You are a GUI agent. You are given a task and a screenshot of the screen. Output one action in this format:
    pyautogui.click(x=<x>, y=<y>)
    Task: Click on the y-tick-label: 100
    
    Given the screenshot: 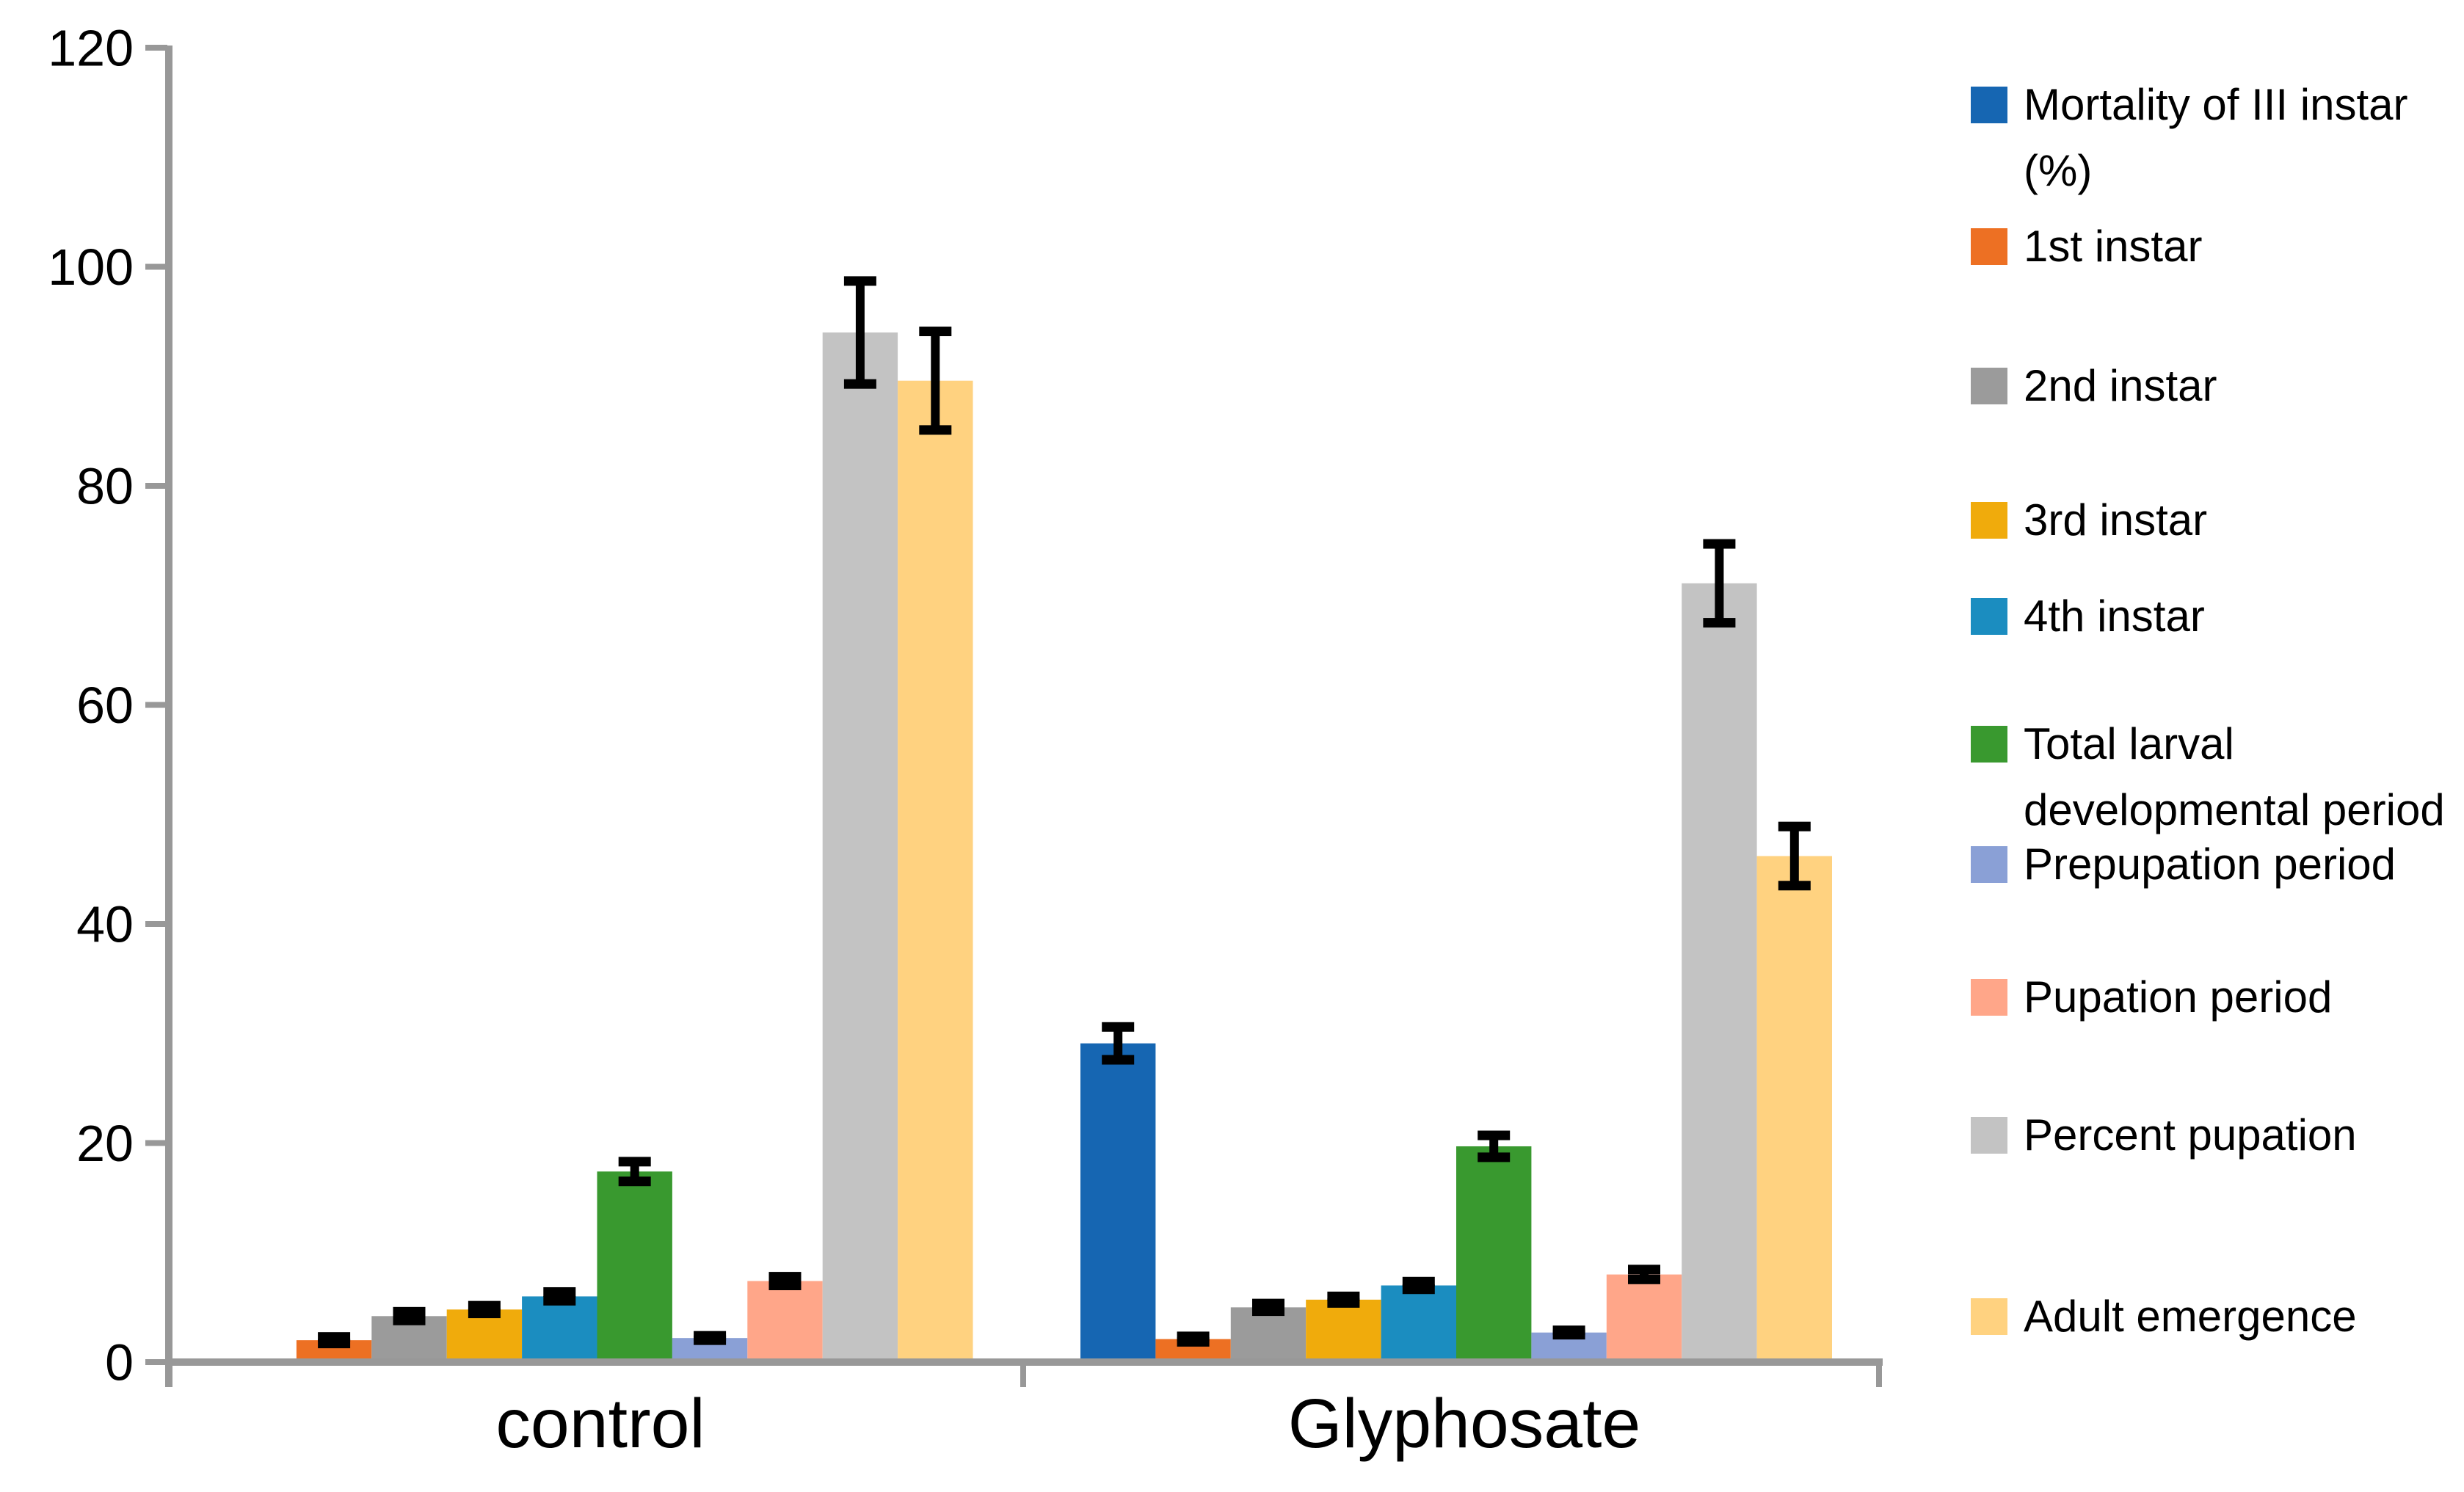 What is the action you would take?
    pyautogui.click(x=91, y=268)
    